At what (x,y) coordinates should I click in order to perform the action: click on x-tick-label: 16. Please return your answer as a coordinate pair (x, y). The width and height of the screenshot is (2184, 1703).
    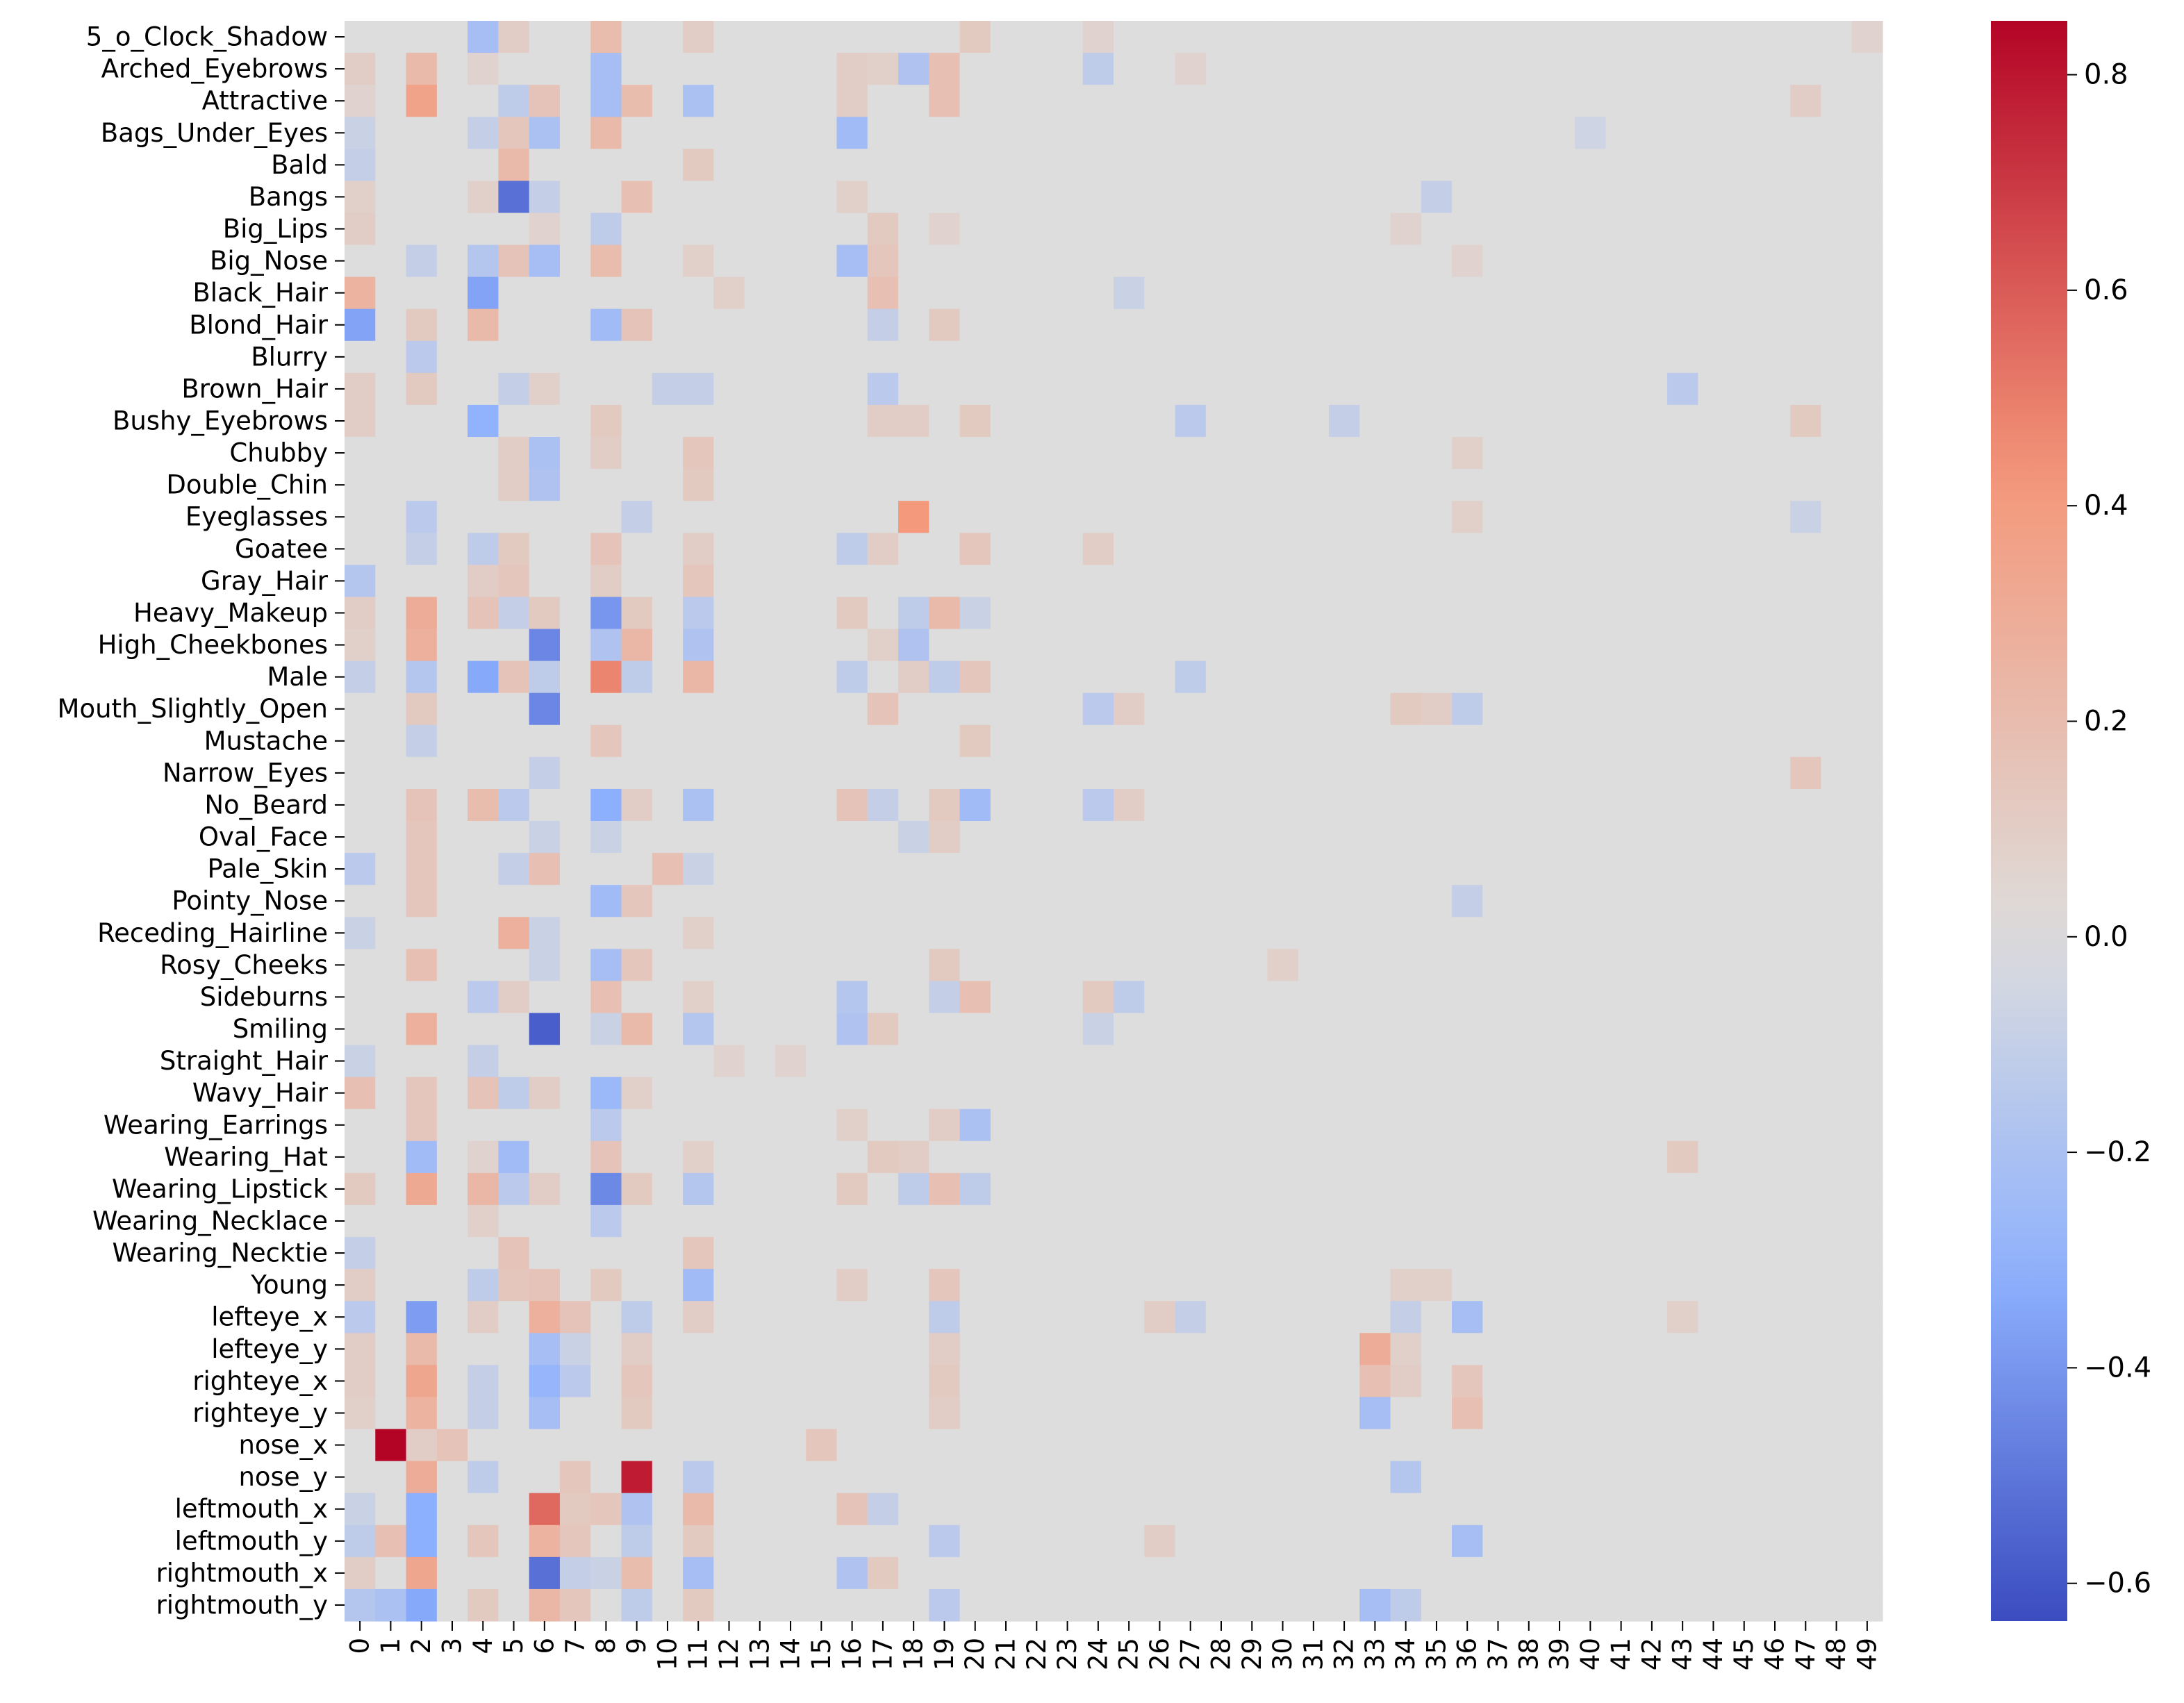
    Looking at the image, I should click on (852, 1654).